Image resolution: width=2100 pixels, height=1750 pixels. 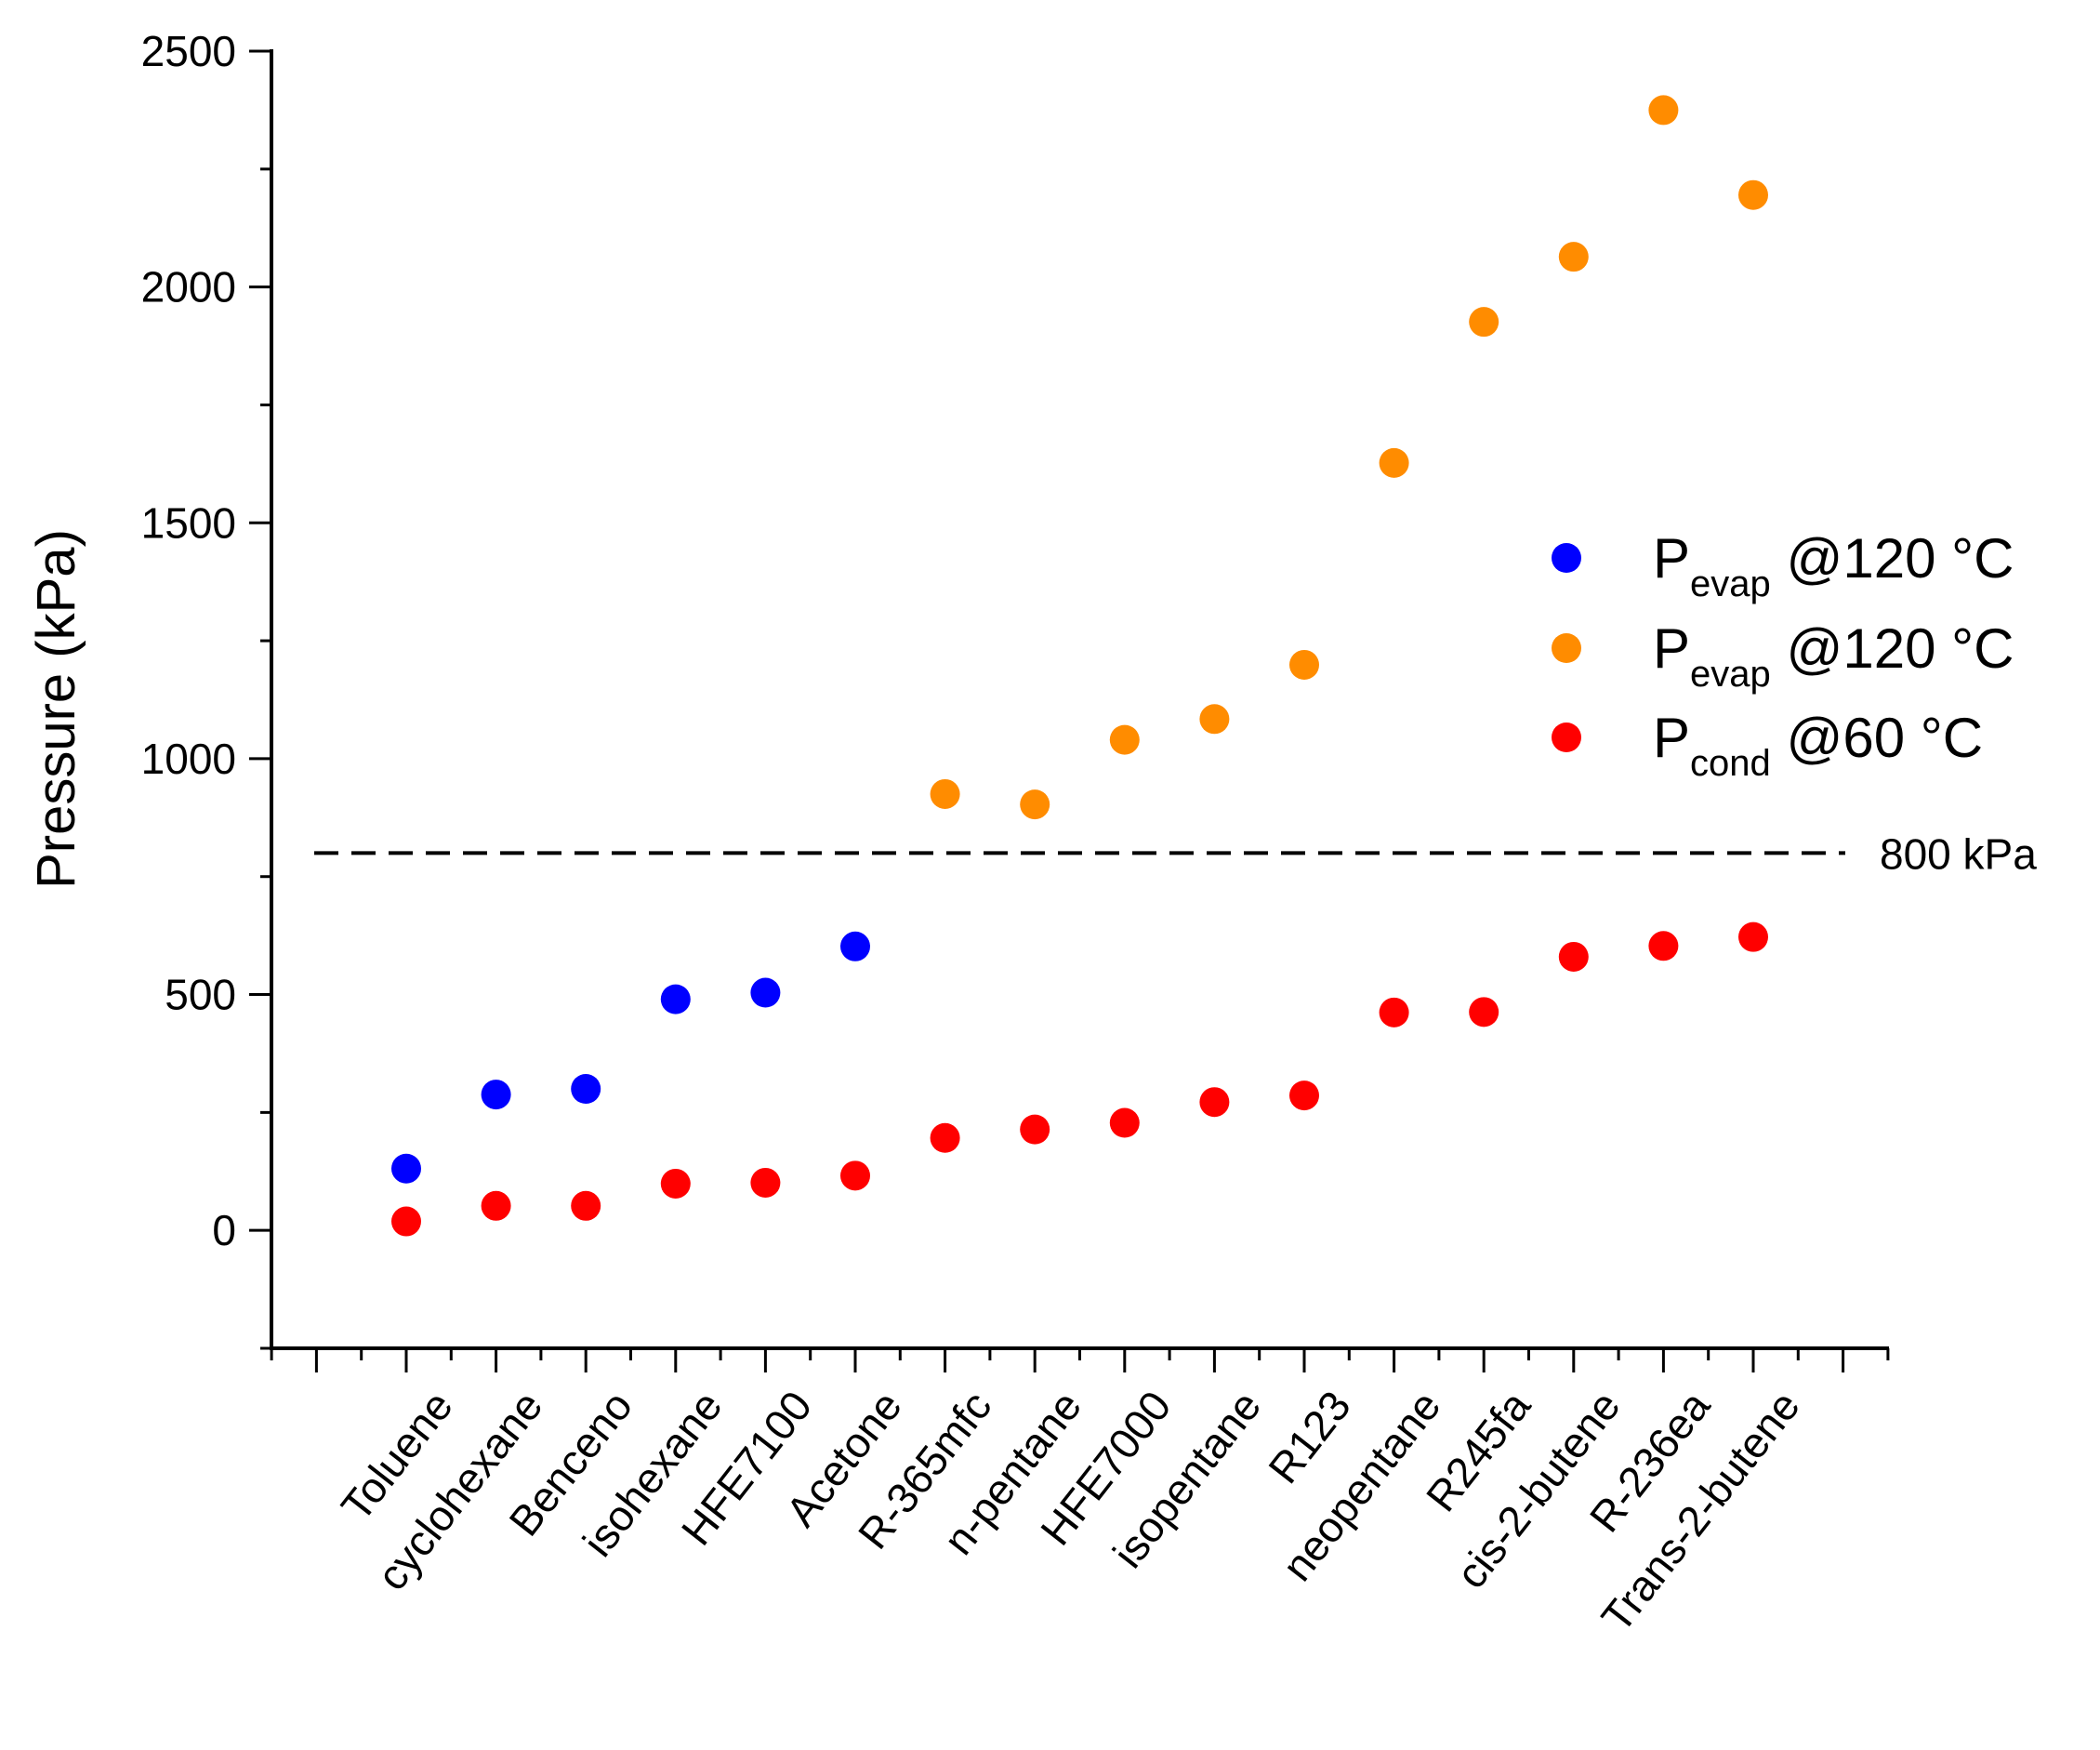 I want to click on legend: Pevap @120 °C Pevap @120 °C Pcond @60 °C, so click(x=1783, y=655).